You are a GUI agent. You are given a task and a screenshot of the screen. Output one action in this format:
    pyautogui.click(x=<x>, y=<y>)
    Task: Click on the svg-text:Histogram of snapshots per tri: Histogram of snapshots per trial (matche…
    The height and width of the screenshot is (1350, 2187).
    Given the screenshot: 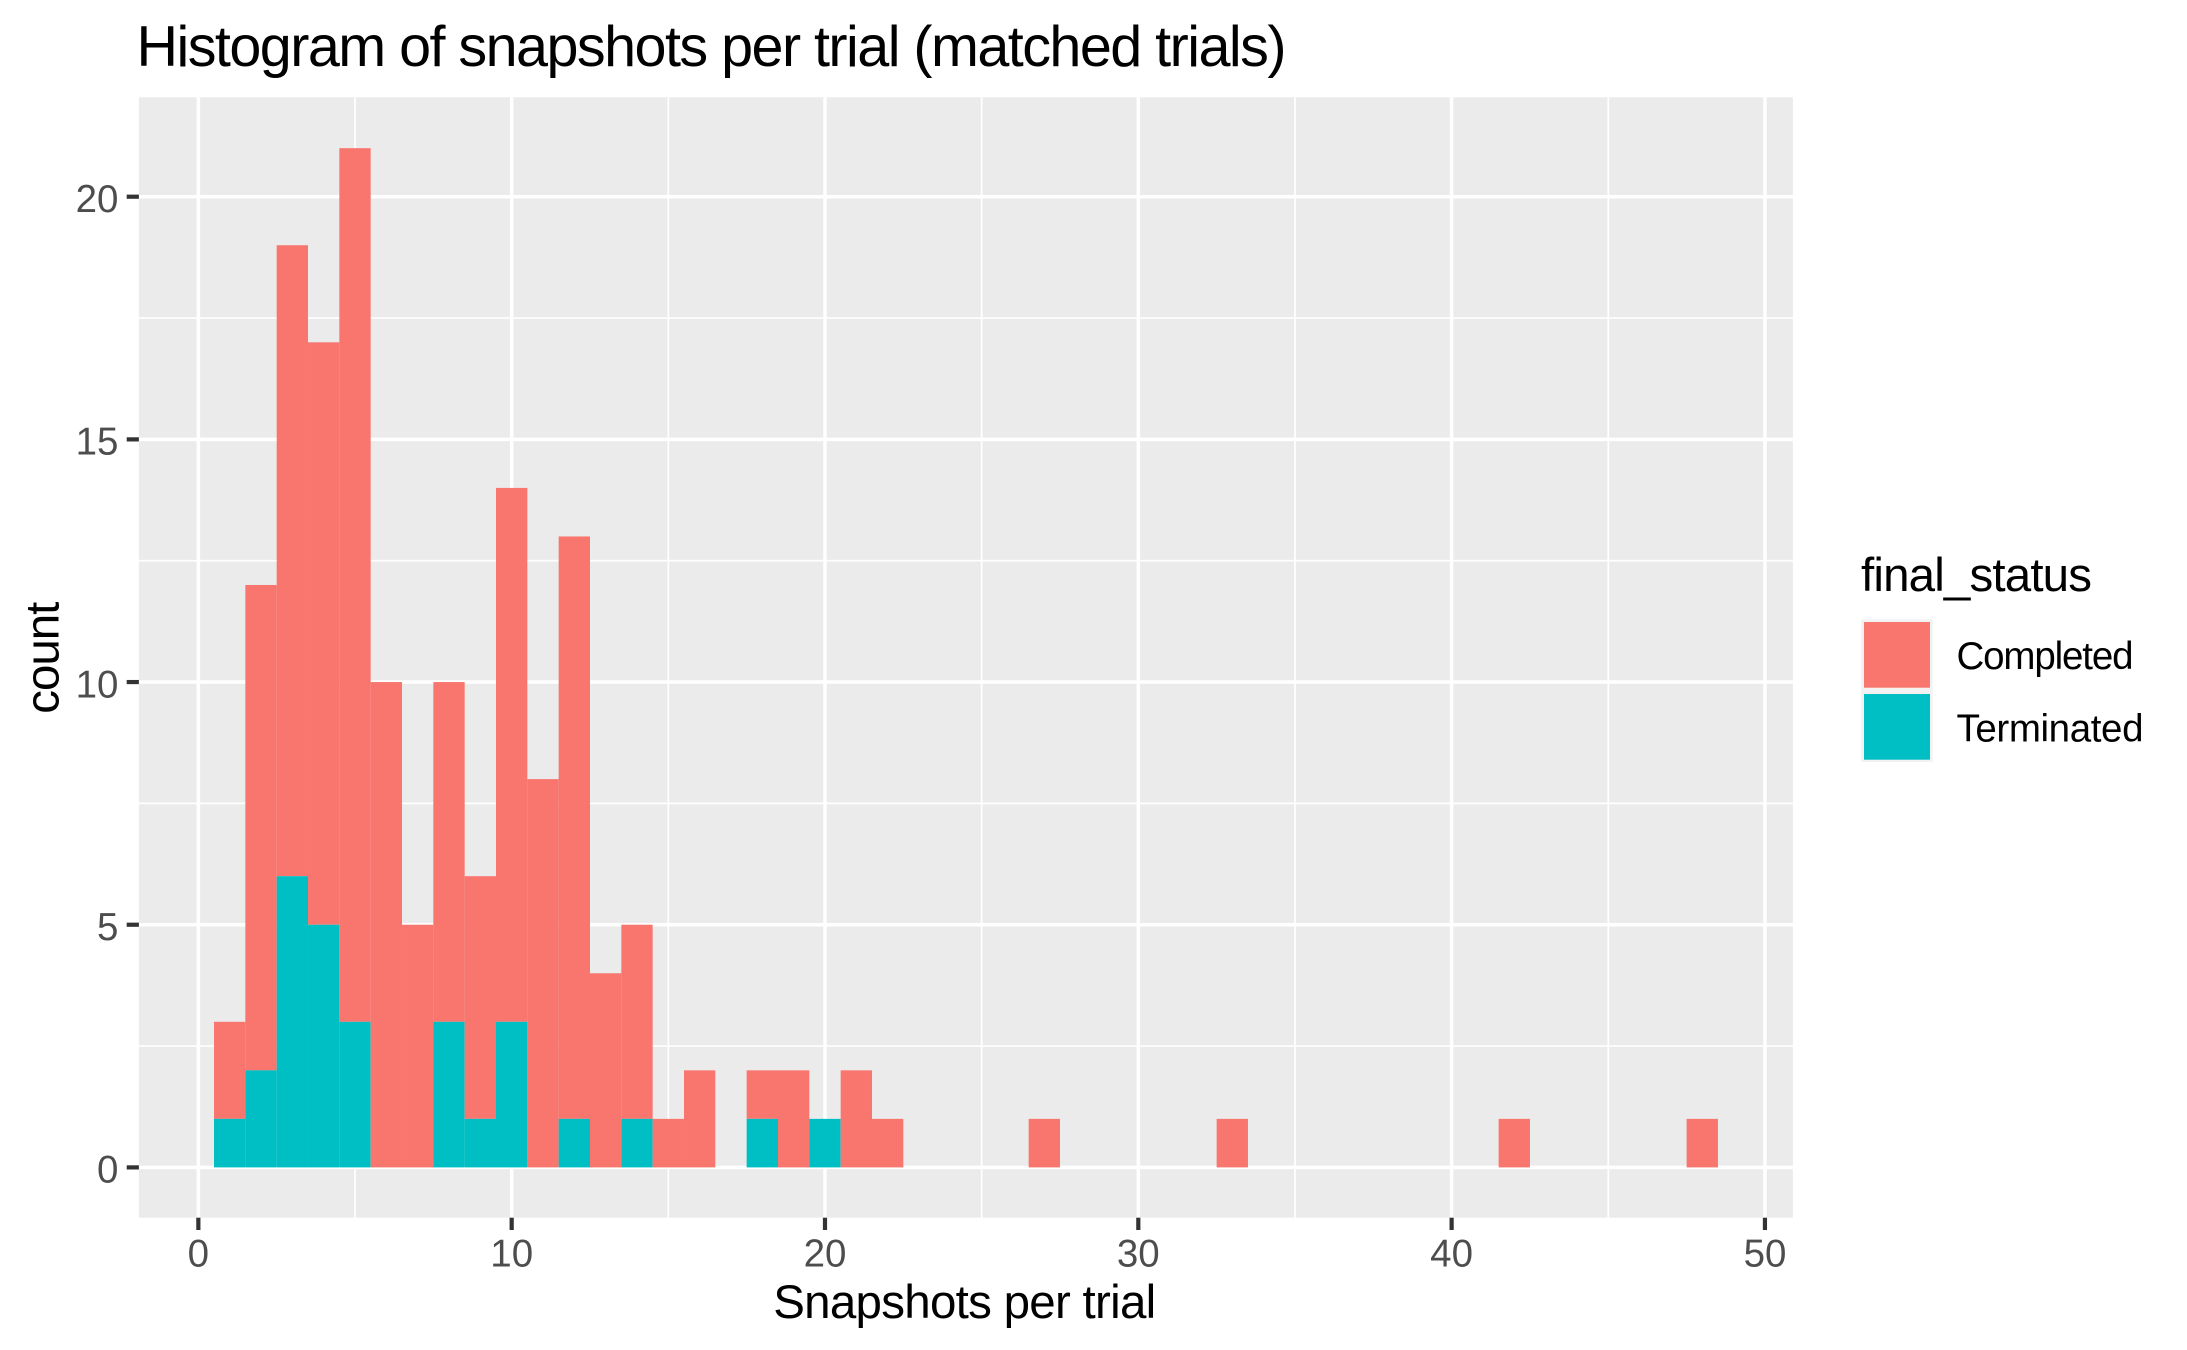 What is the action you would take?
    pyautogui.click(x=712, y=47)
    